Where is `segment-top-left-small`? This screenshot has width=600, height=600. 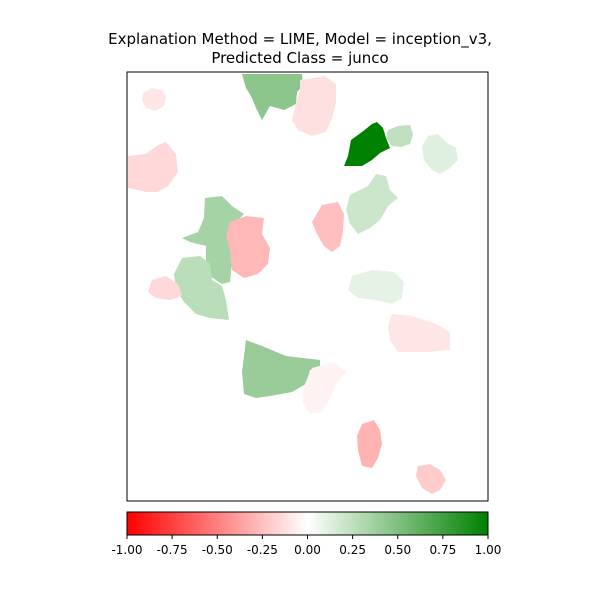
segment-top-left-small is located at coordinates (154, 99).